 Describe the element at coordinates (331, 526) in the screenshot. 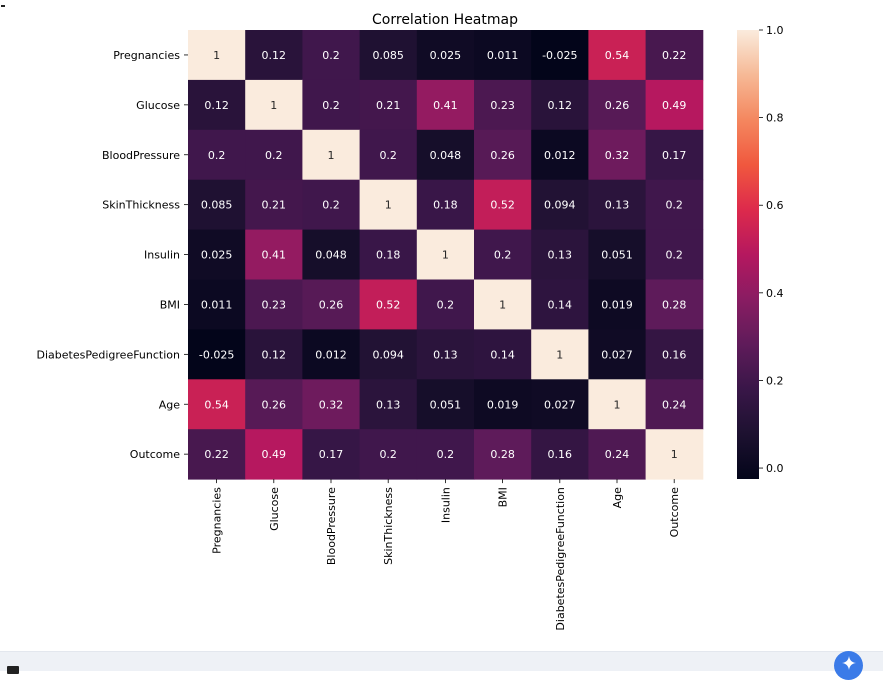

I see `x-tick-label: BloodPressure` at that location.